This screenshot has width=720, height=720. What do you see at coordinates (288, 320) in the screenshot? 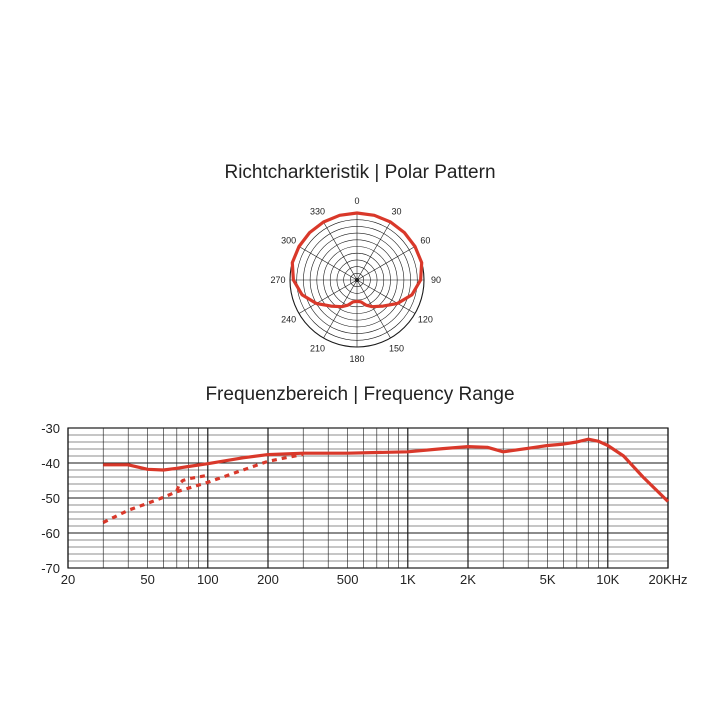
I see `polar-angle-label: 240` at bounding box center [288, 320].